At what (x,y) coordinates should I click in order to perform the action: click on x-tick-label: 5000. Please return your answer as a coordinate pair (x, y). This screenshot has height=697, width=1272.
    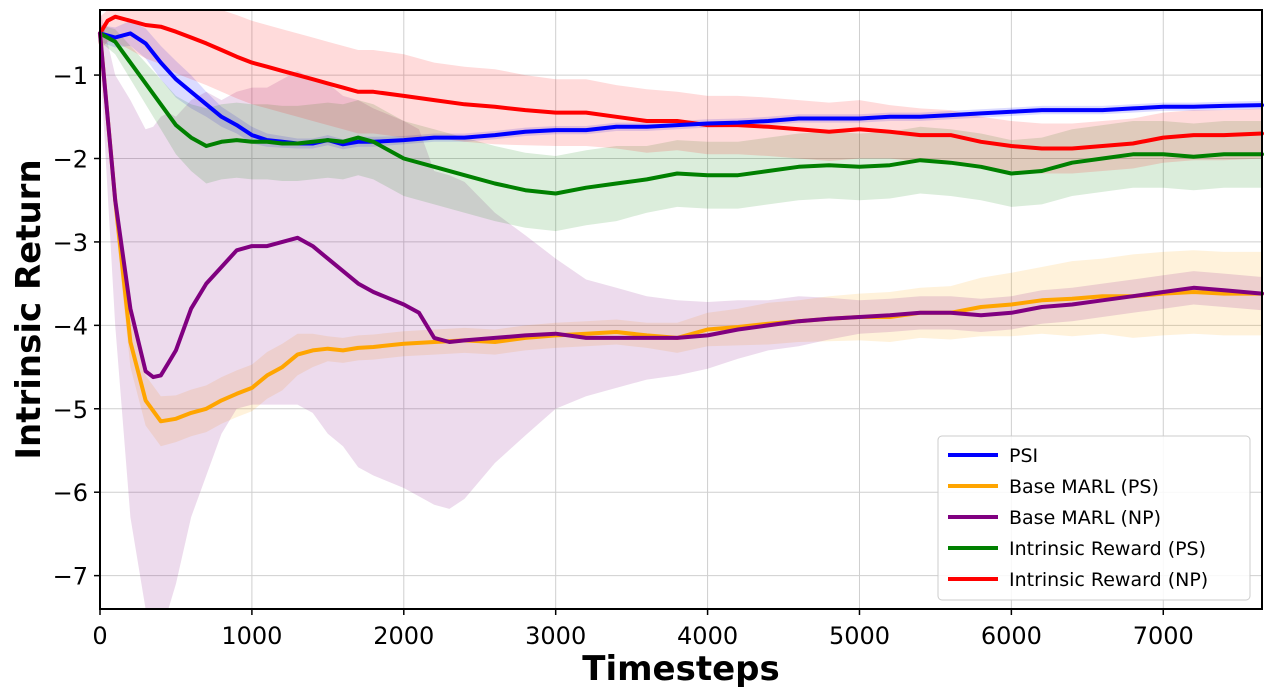
    Looking at the image, I should click on (859, 636).